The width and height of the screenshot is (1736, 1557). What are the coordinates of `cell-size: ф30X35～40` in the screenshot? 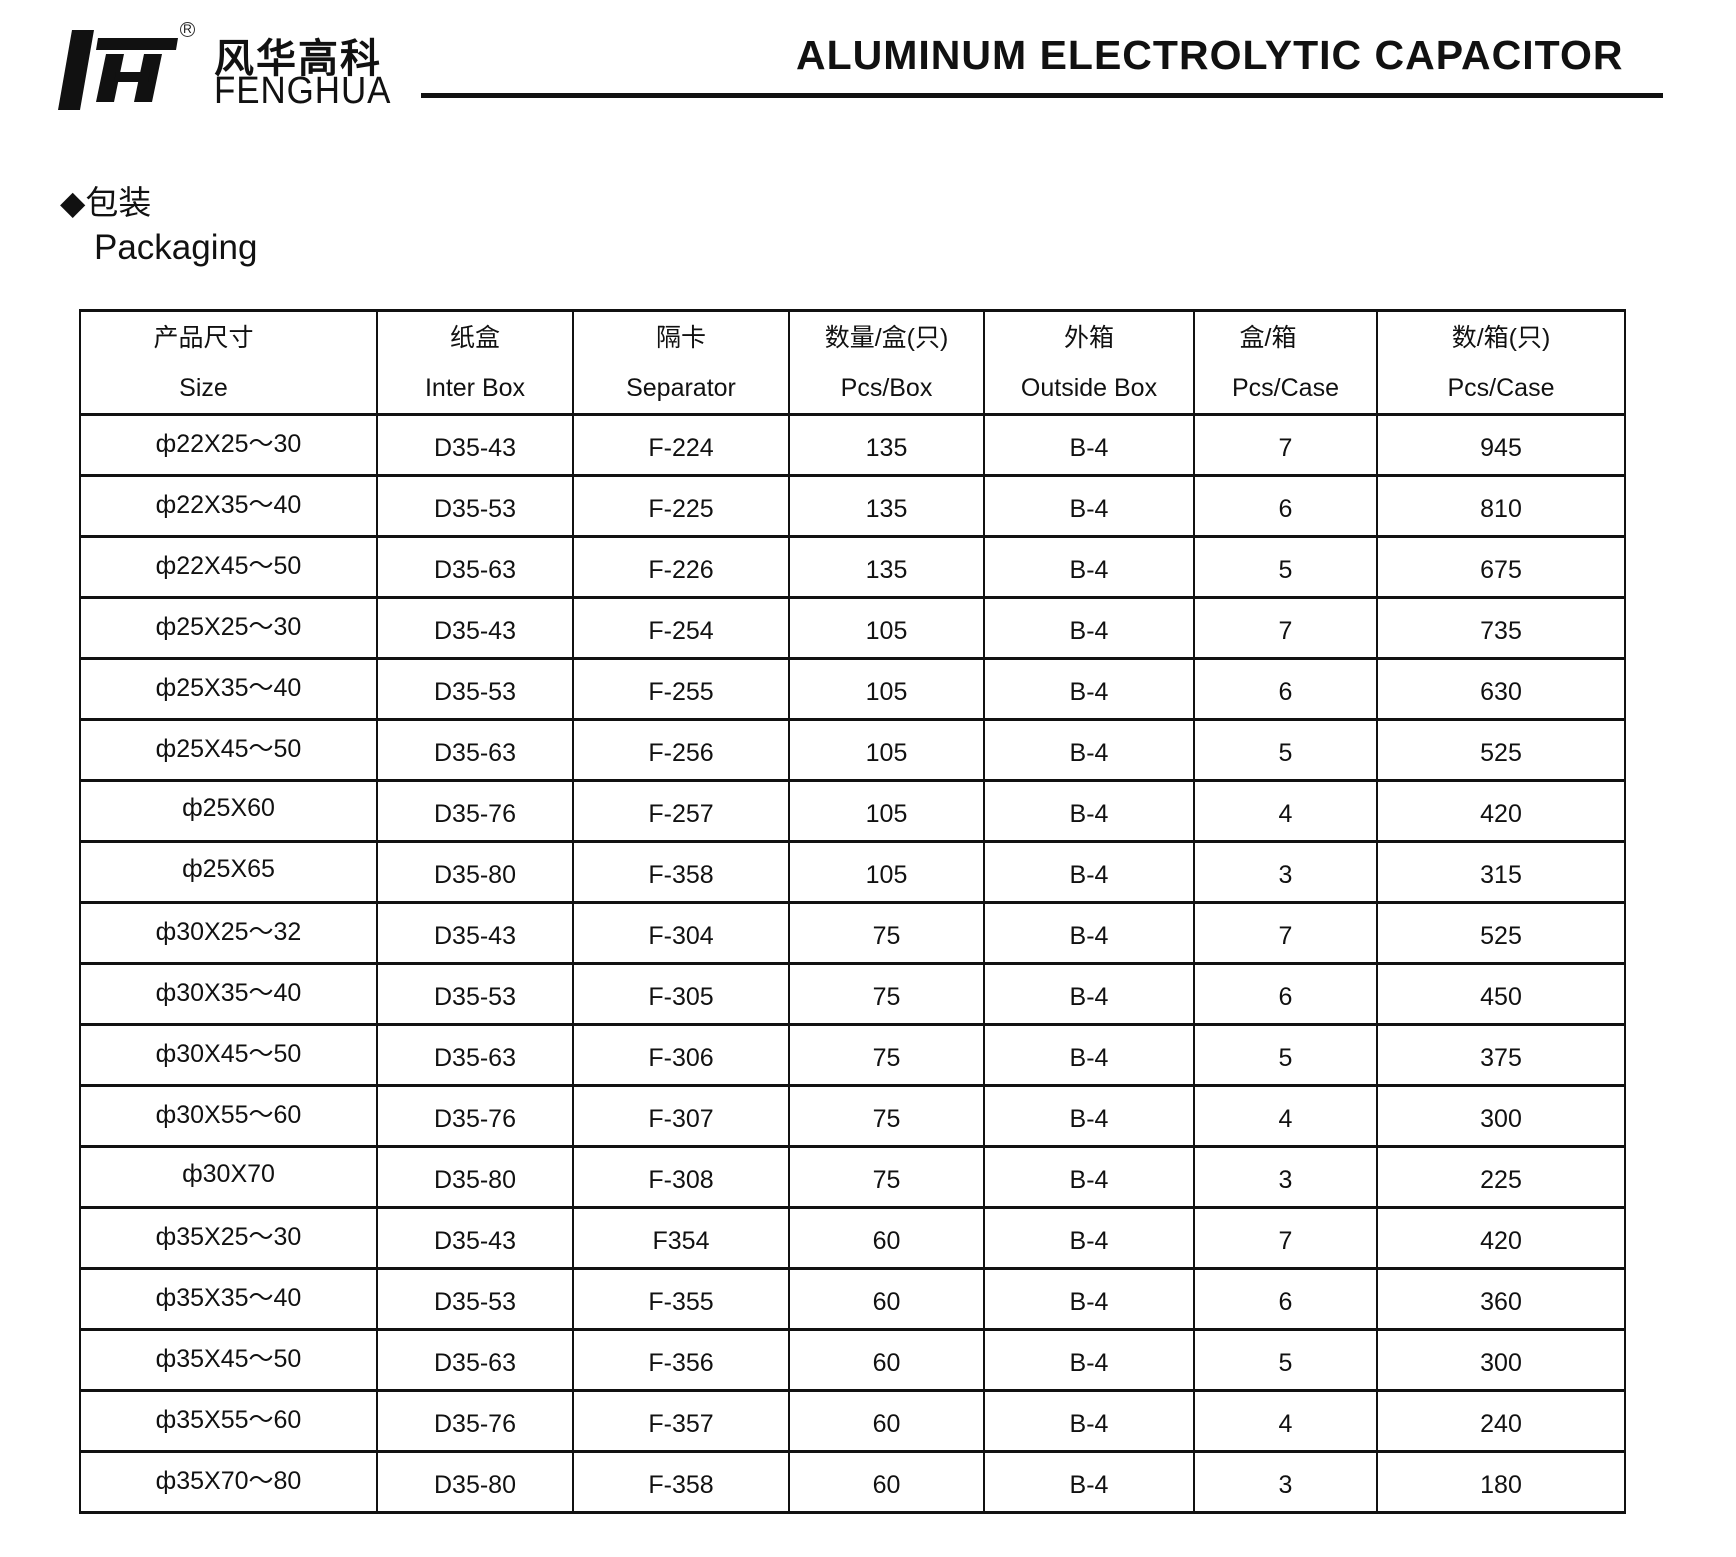 It's located at (228, 994).